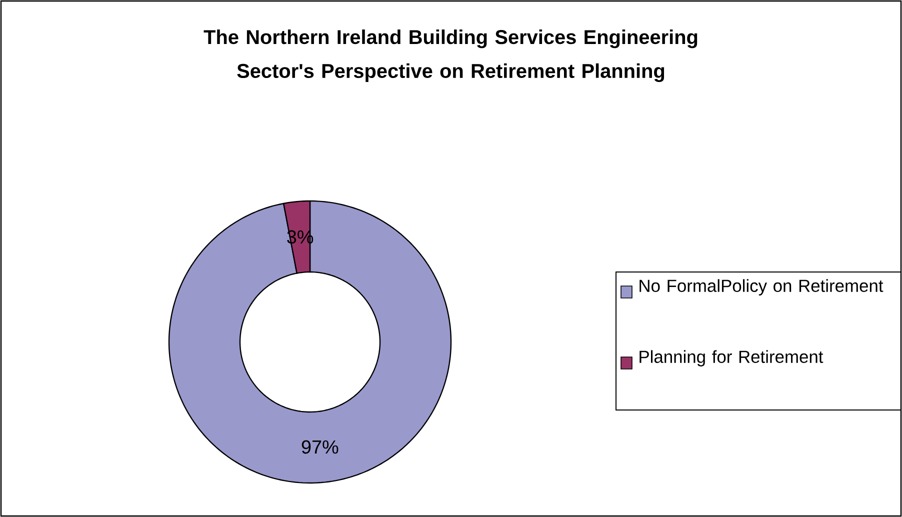 The width and height of the screenshot is (902, 517). What do you see at coordinates (320, 447) in the screenshot?
I see `data-label: 97%` at bounding box center [320, 447].